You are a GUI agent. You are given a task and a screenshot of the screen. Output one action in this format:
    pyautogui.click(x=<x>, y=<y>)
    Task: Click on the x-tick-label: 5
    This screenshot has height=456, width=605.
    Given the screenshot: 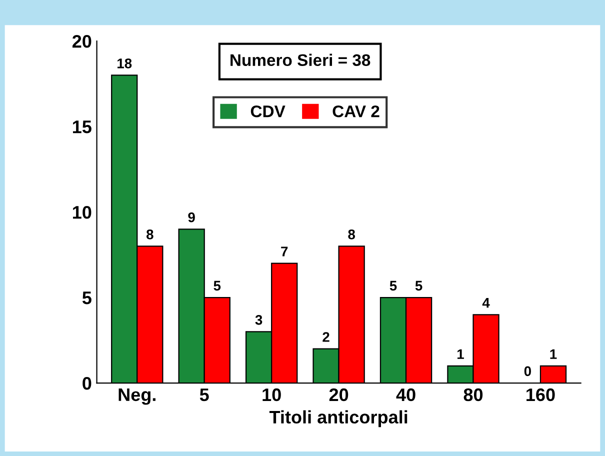 What is the action you would take?
    pyautogui.click(x=204, y=395)
    